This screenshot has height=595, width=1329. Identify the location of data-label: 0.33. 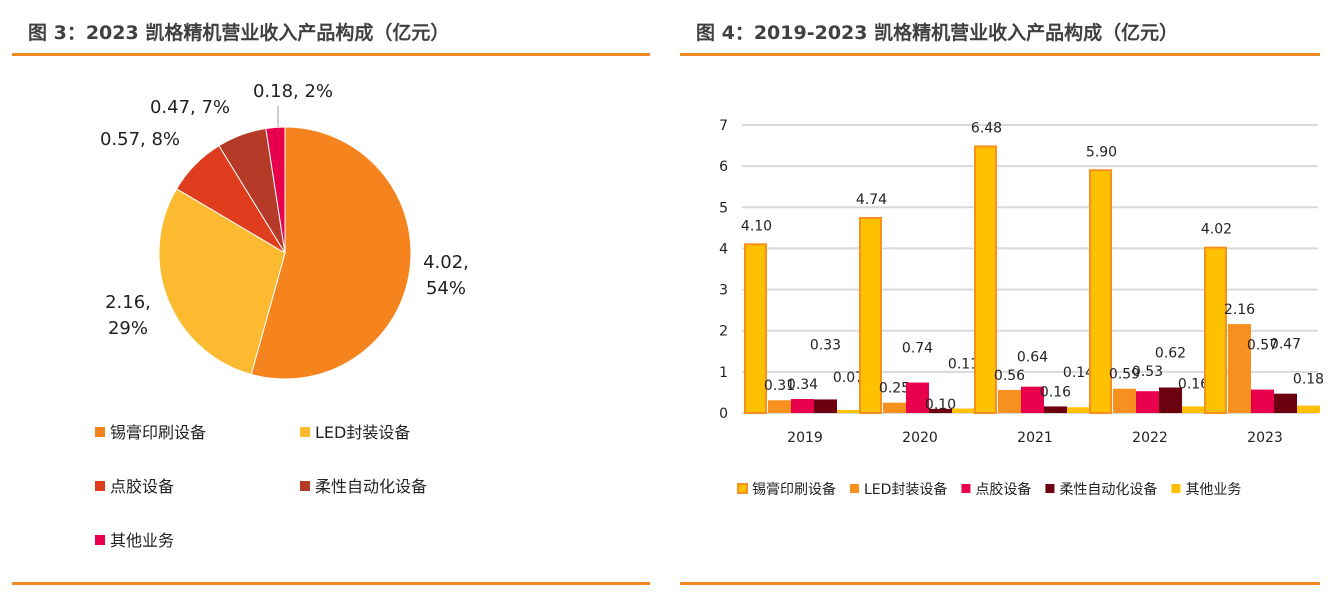
(825, 345).